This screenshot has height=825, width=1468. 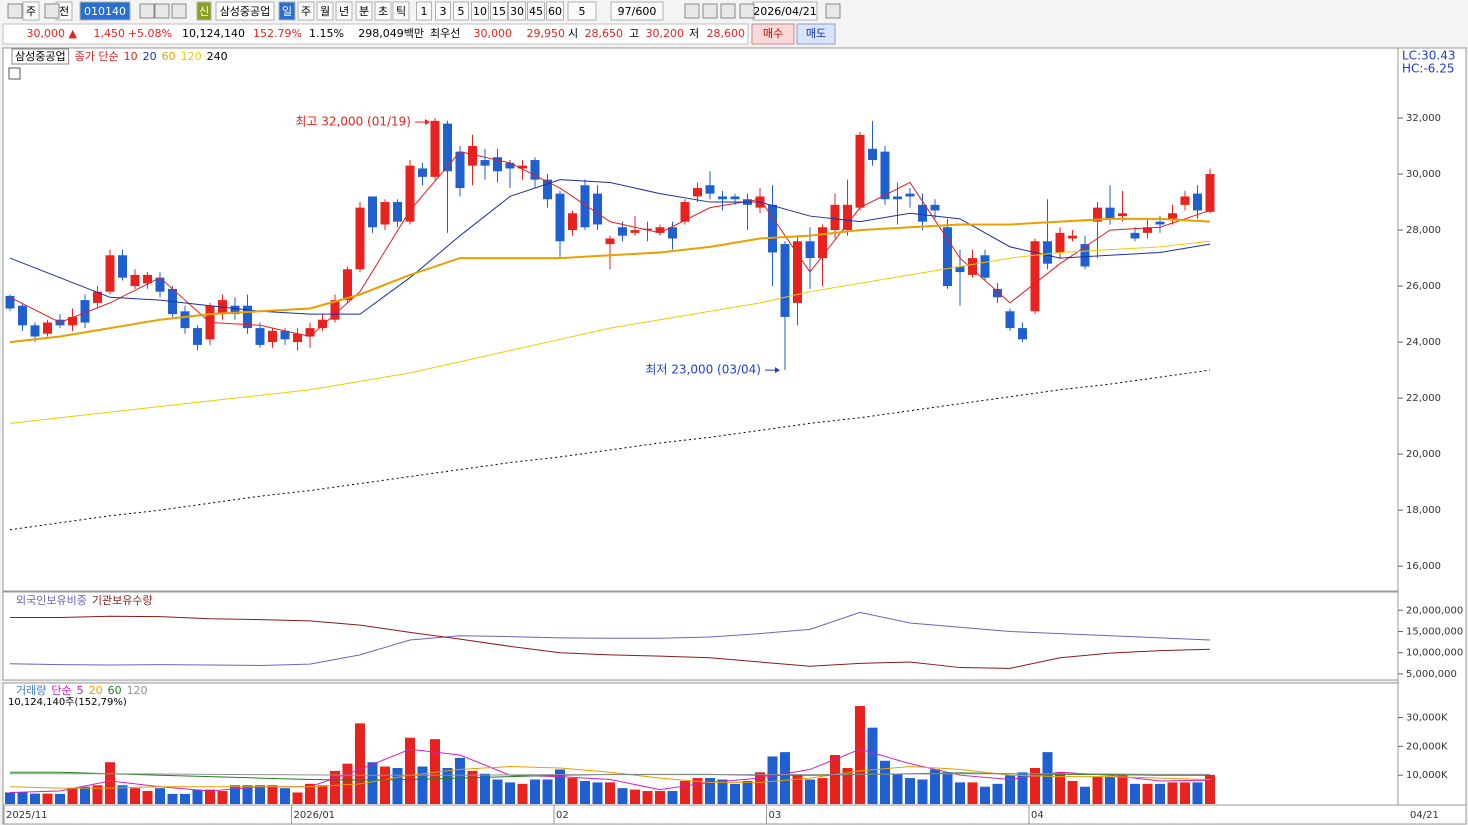 What do you see at coordinates (213, 33) in the screenshot?
I see `quote-value: 10,124,140` at bounding box center [213, 33].